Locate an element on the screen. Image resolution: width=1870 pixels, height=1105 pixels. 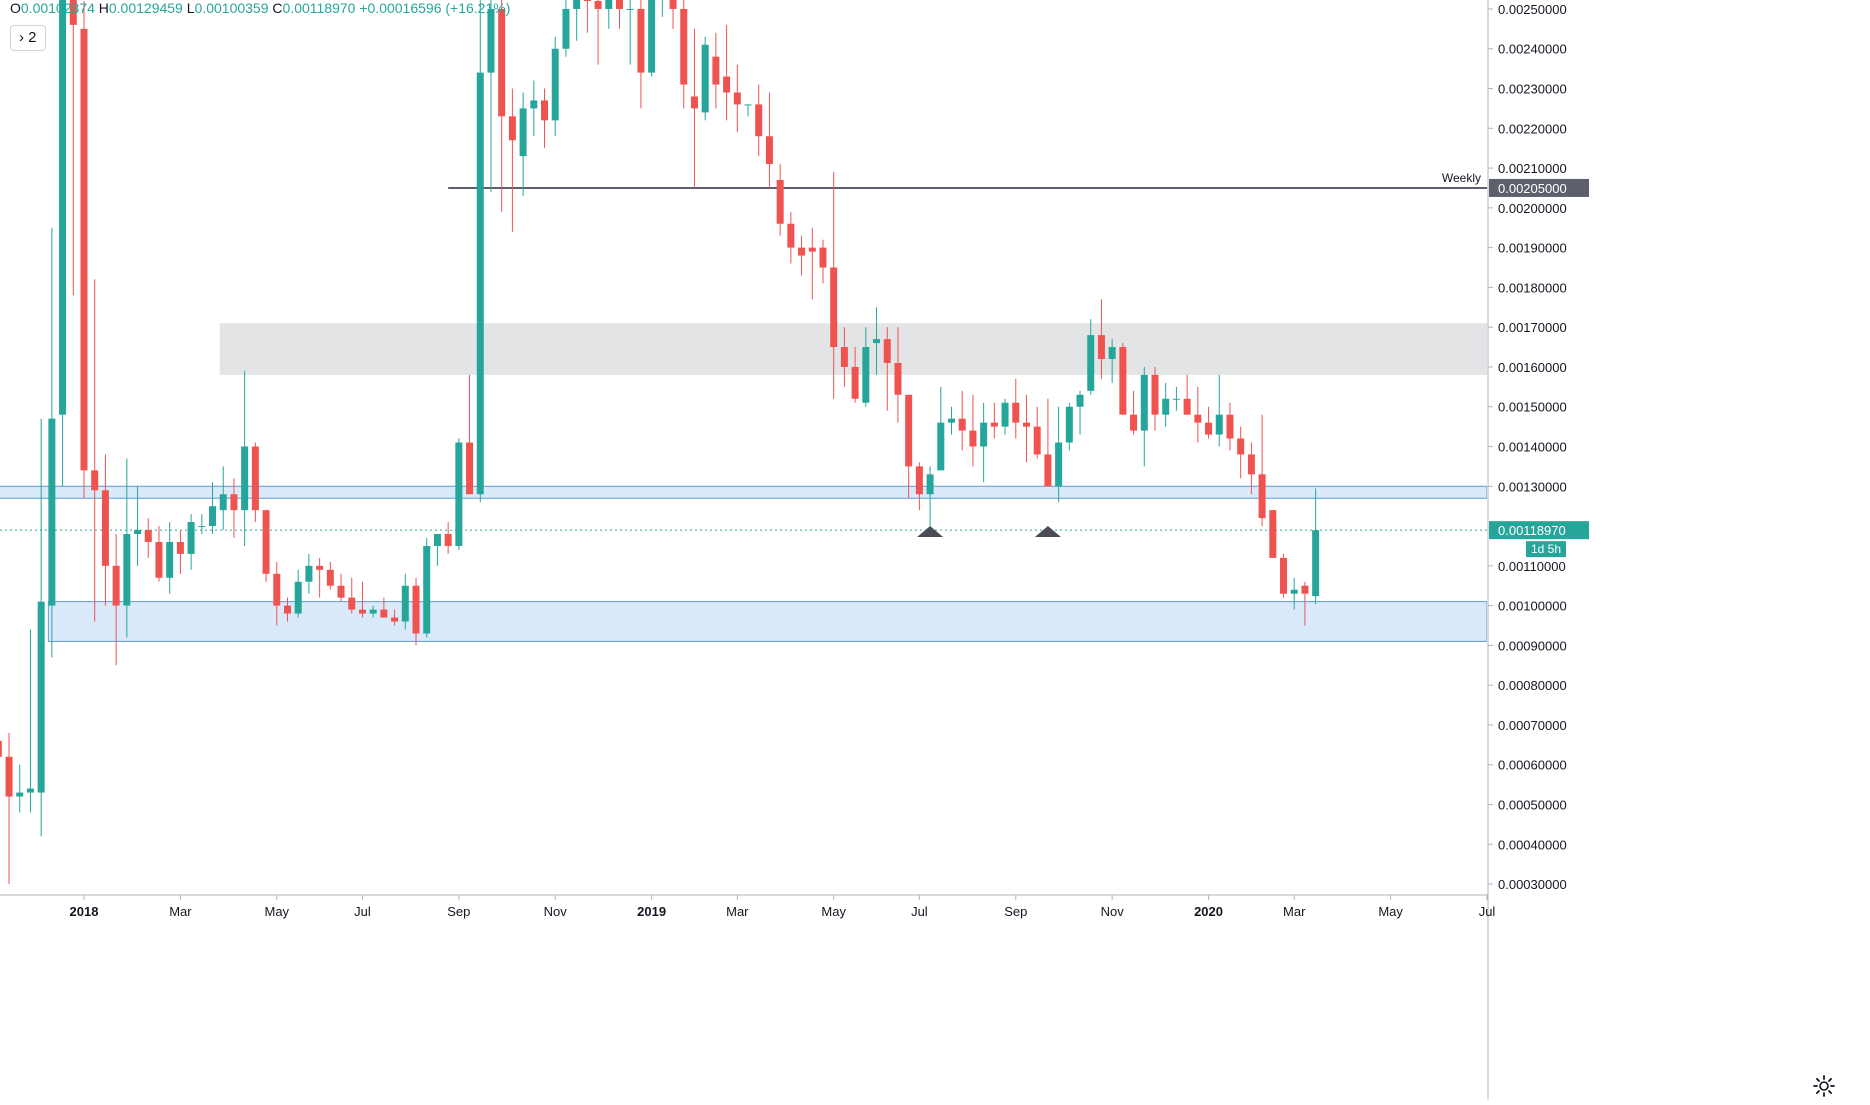
gear-icon is located at coordinates (1824, 1086).